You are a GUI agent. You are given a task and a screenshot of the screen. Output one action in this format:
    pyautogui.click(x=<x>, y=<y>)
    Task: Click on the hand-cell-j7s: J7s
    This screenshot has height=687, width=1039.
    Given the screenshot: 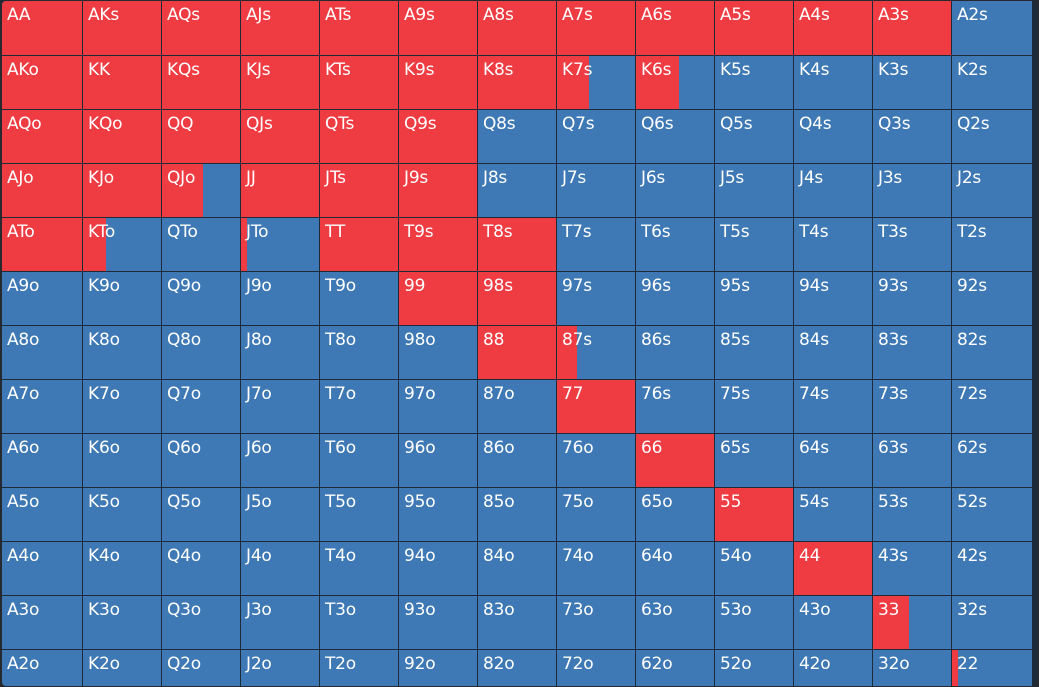 What is the action you would take?
    pyautogui.click(x=596, y=191)
    